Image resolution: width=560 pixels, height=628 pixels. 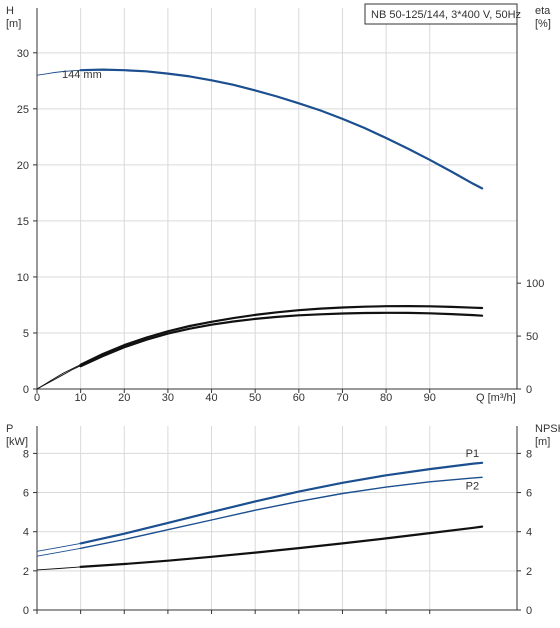 I want to click on x-axis-title: Q [m³/h], so click(x=496, y=398).